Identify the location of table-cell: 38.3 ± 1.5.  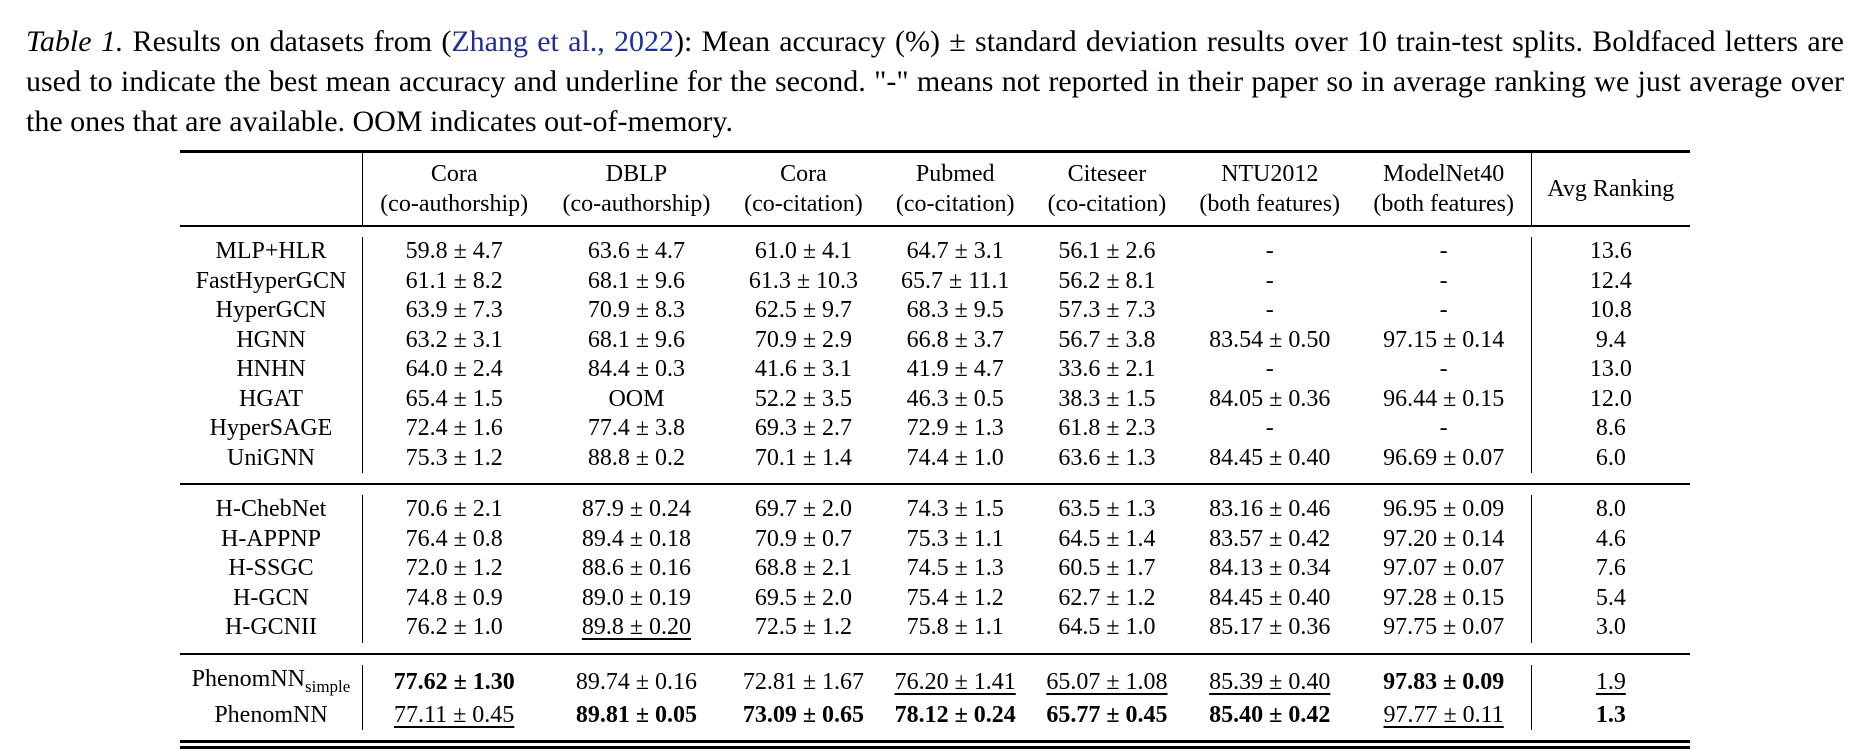
(1107, 398).